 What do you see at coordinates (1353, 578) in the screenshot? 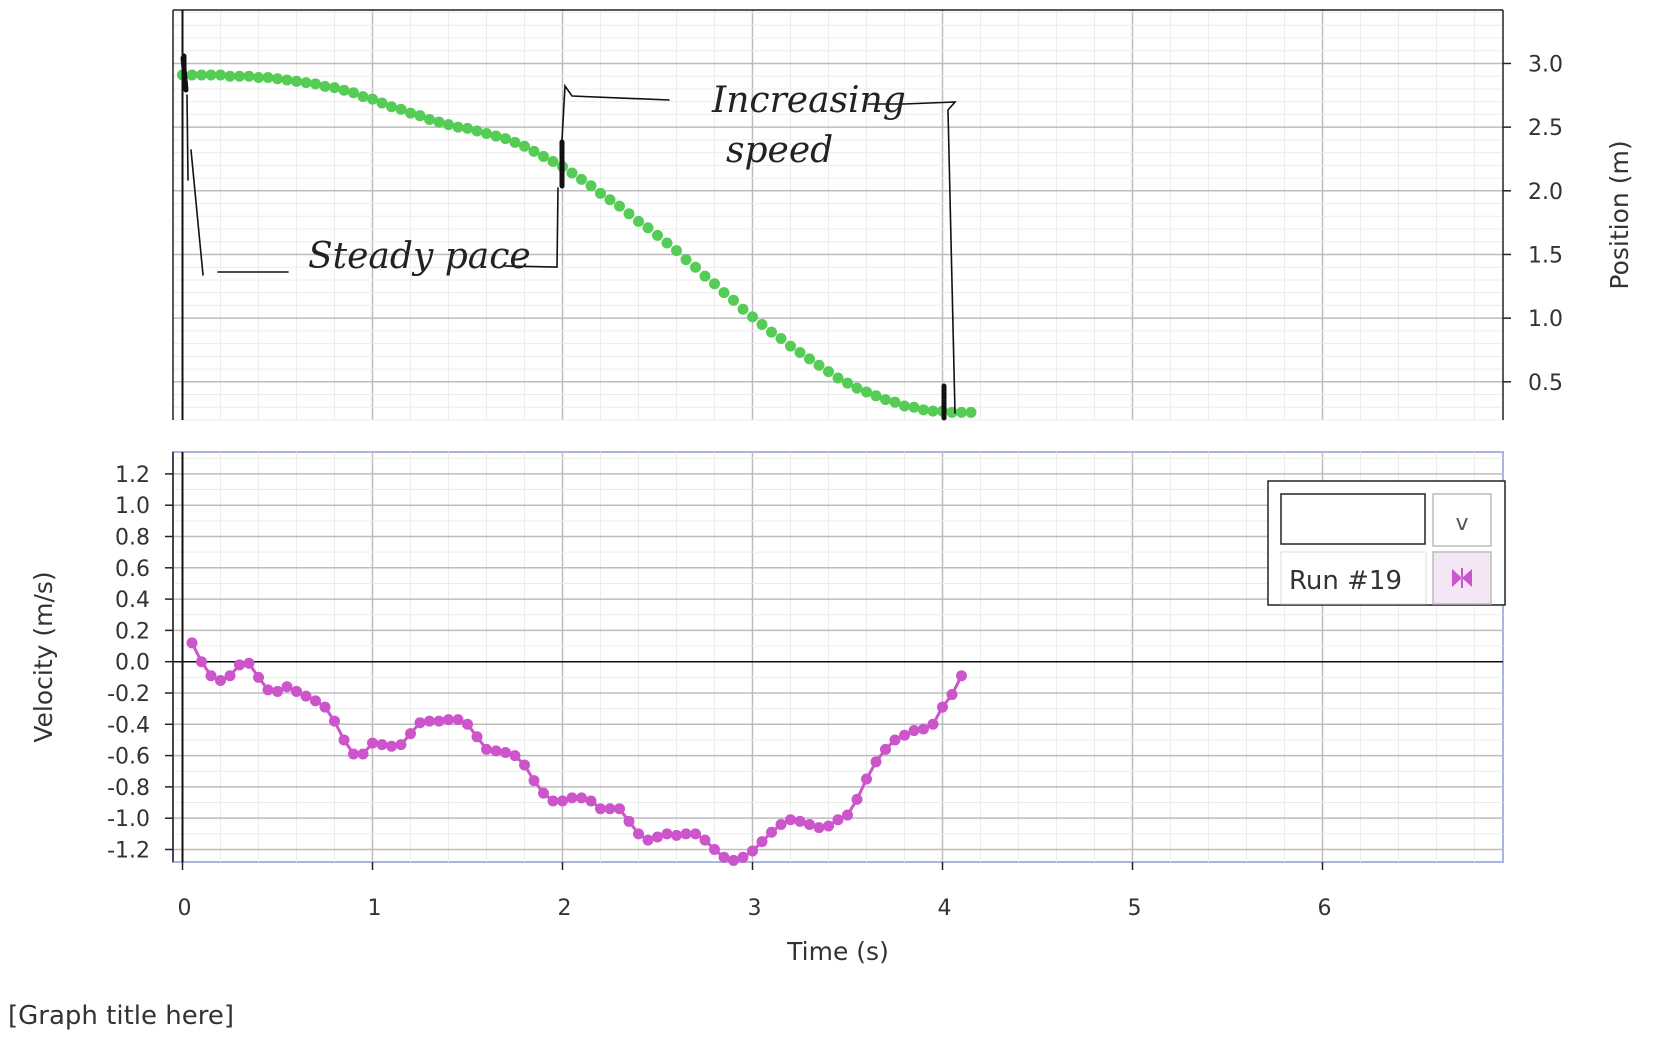
I see `legend-run-cell` at bounding box center [1353, 578].